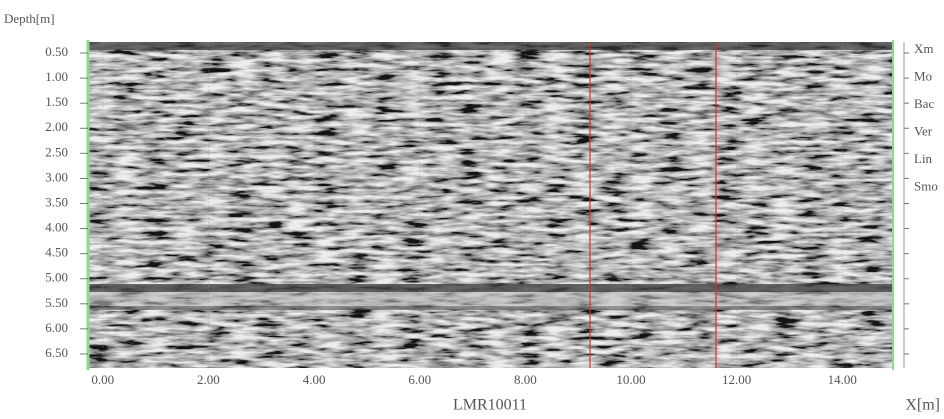  What do you see at coordinates (922, 405) in the screenshot?
I see `x-axis-label: X[m]` at bounding box center [922, 405].